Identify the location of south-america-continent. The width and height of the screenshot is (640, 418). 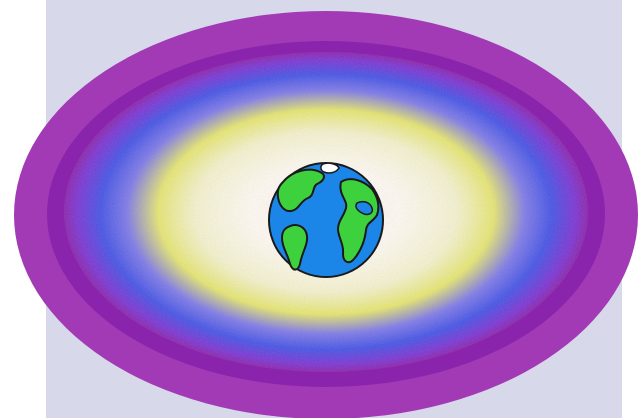
(294, 247).